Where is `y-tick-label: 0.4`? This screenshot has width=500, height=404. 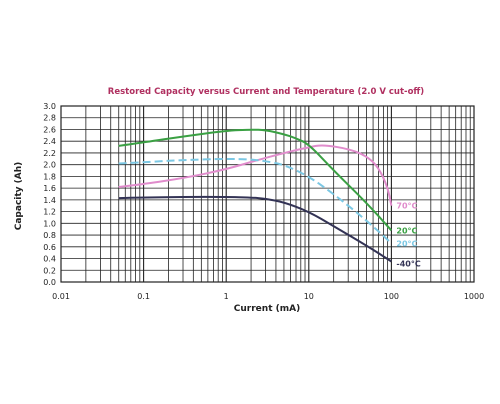
y-tick-label: 0.4 is located at coordinates (49, 259).